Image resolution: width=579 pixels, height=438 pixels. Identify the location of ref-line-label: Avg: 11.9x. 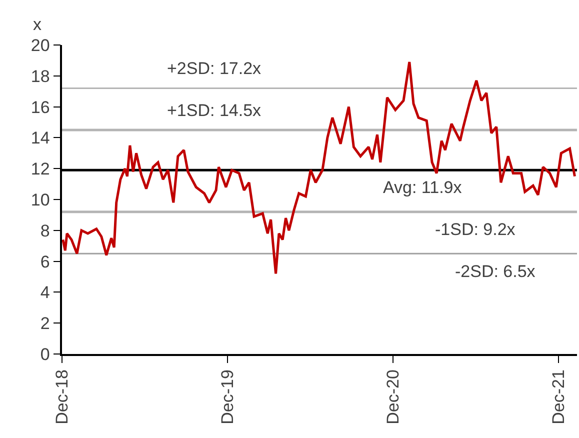
(422, 187).